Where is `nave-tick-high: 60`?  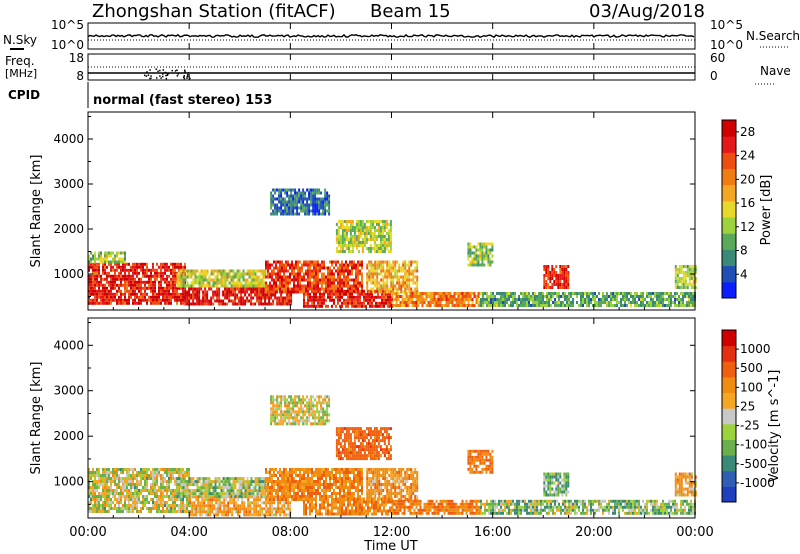
nave-tick-high: 60 is located at coordinates (717, 58).